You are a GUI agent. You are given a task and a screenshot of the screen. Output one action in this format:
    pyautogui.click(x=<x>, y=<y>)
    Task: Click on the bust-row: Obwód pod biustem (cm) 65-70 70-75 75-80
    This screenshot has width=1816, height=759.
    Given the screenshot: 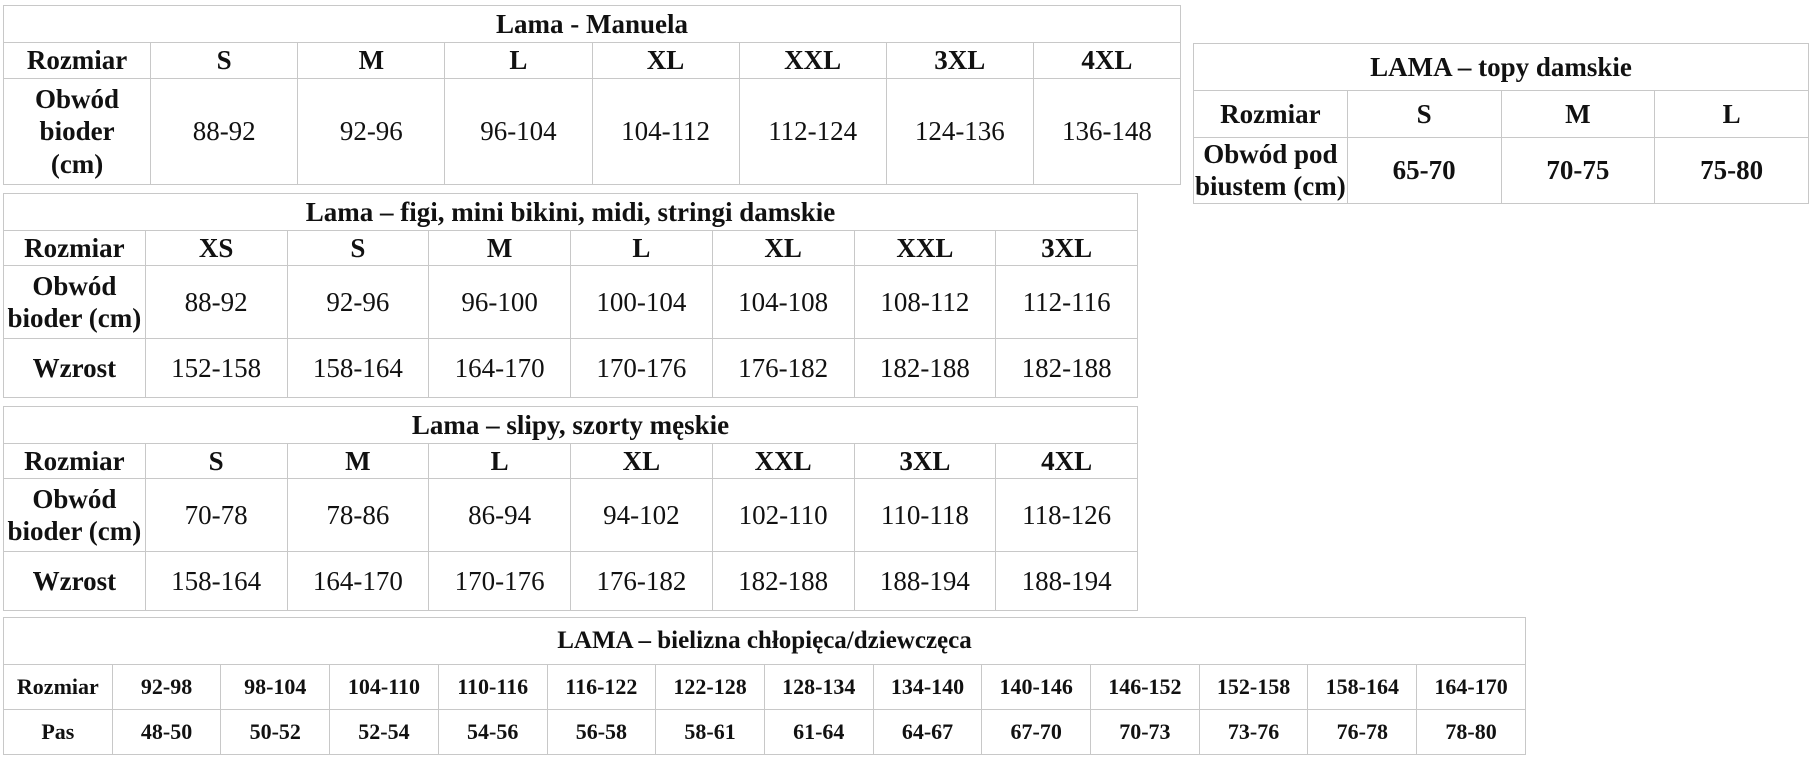 What is the action you would take?
    pyautogui.click(x=1501, y=170)
    